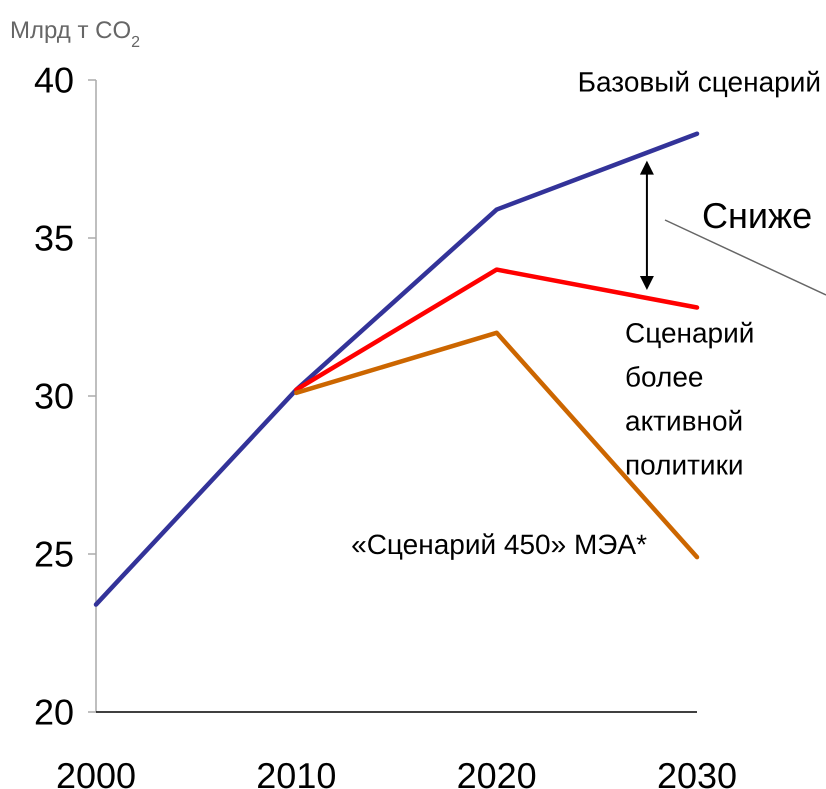  I want to click on series-label: Базовый сценарий, so click(699, 82).